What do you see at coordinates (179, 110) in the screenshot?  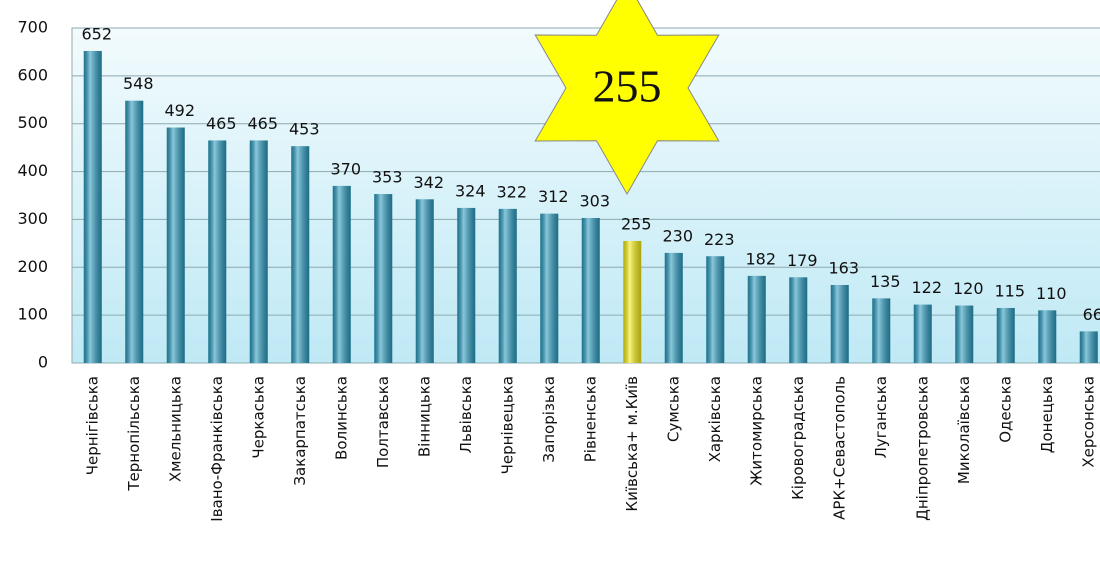 I see `value-label: 492` at bounding box center [179, 110].